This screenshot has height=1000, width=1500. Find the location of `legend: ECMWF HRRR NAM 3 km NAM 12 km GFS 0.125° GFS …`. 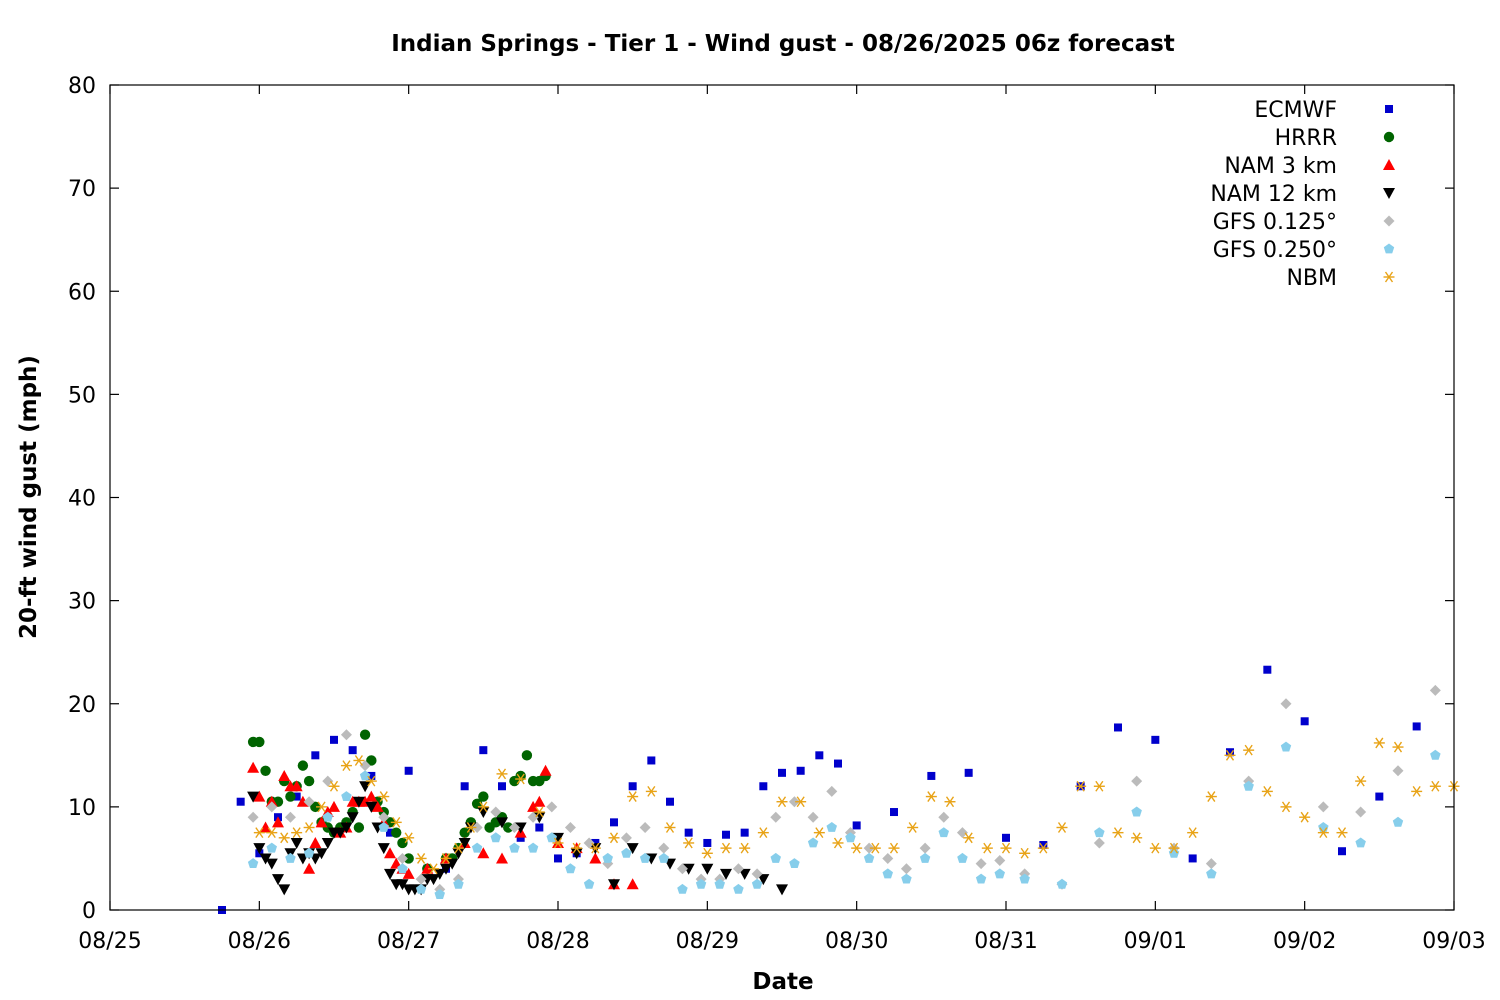

legend: ECMWF HRRR NAM 3 km NAM 12 km GFS 0.125° GFS … is located at coordinates (1302, 194).